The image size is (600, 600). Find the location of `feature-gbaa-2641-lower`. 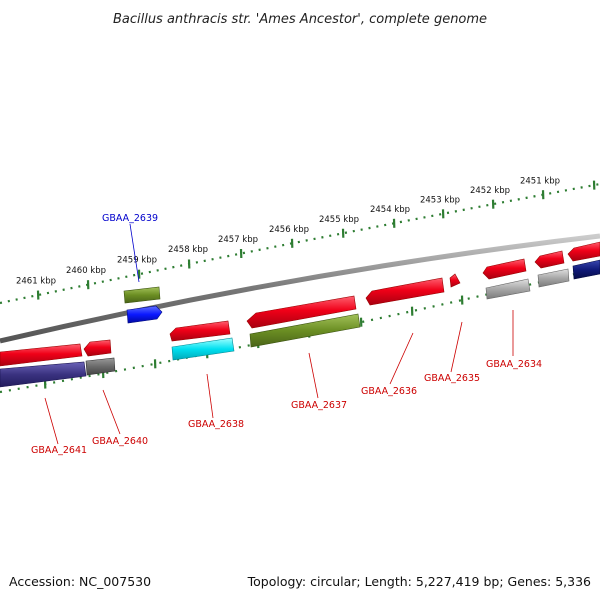

feature-gbaa-2641-lower is located at coordinates (43, 374).